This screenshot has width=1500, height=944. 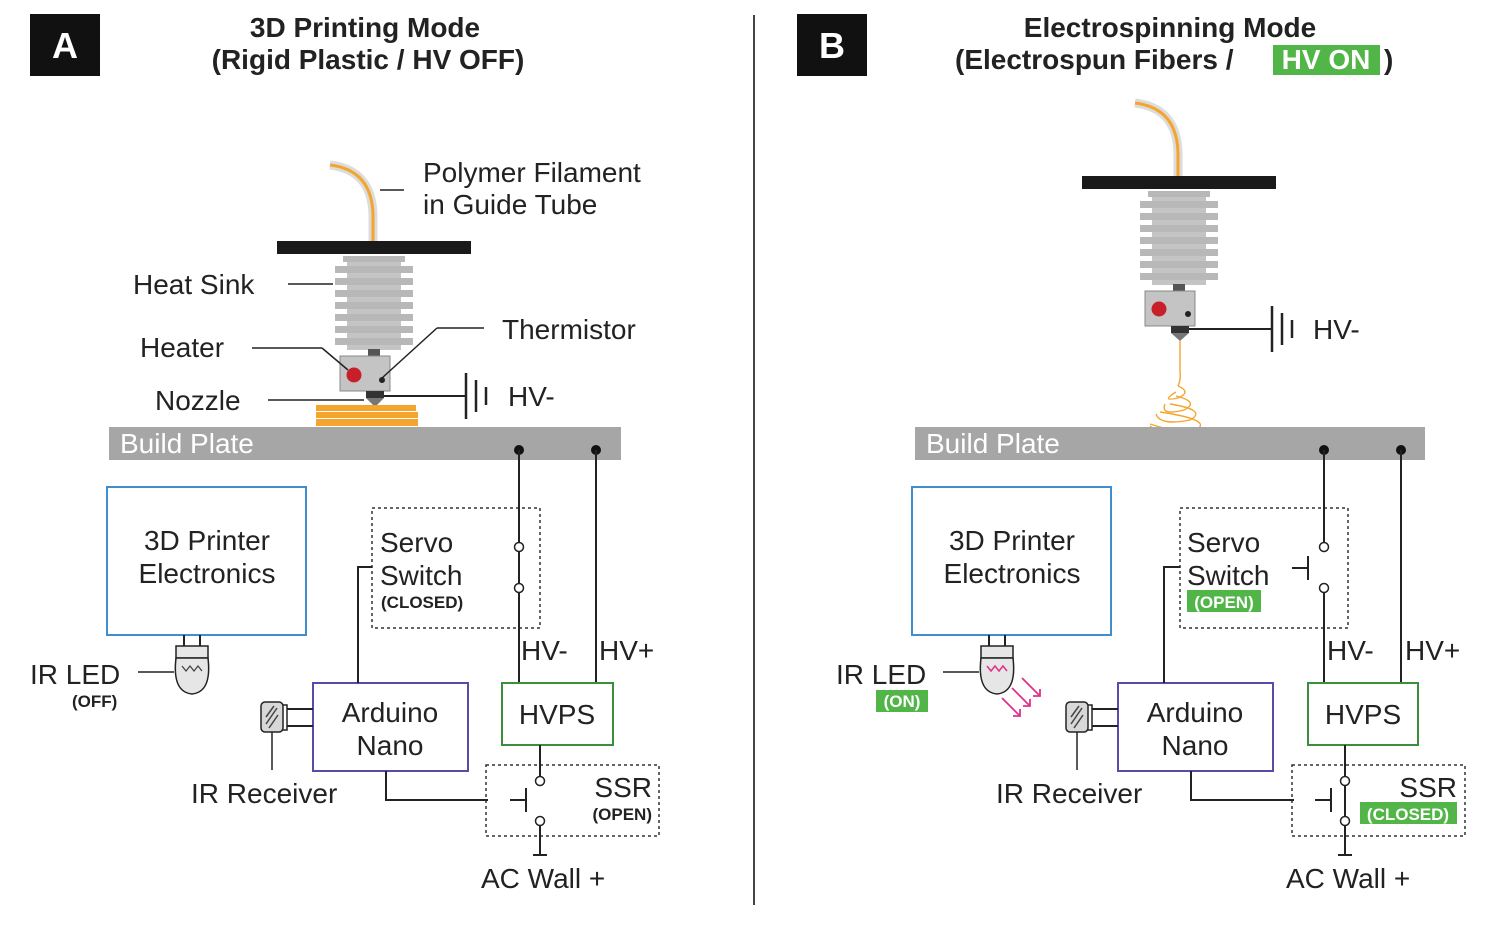 What do you see at coordinates (1091, 717) in the screenshot?
I see `ir-receiver-icon-b` at bounding box center [1091, 717].